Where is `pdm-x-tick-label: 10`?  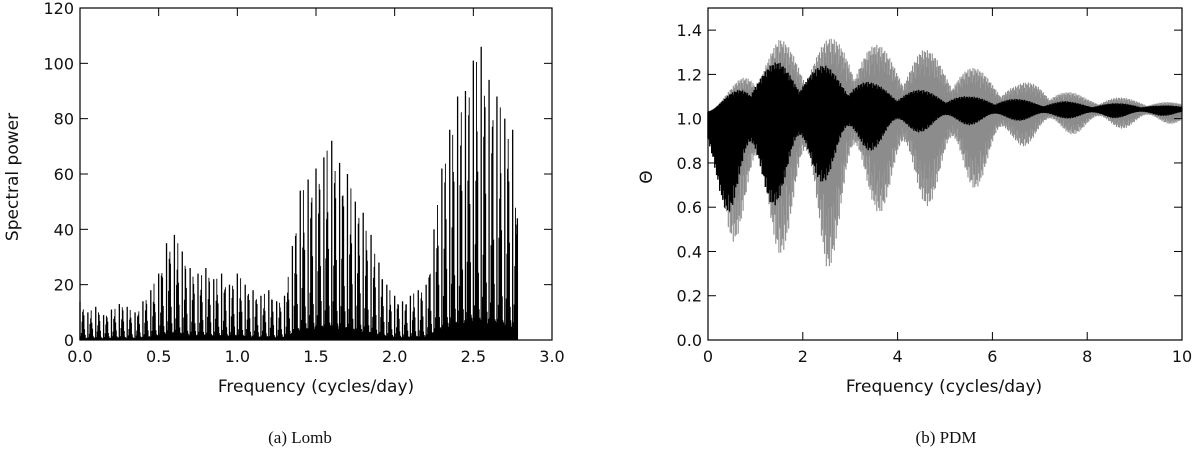
pdm-x-tick-label: 10 is located at coordinates (1182, 356).